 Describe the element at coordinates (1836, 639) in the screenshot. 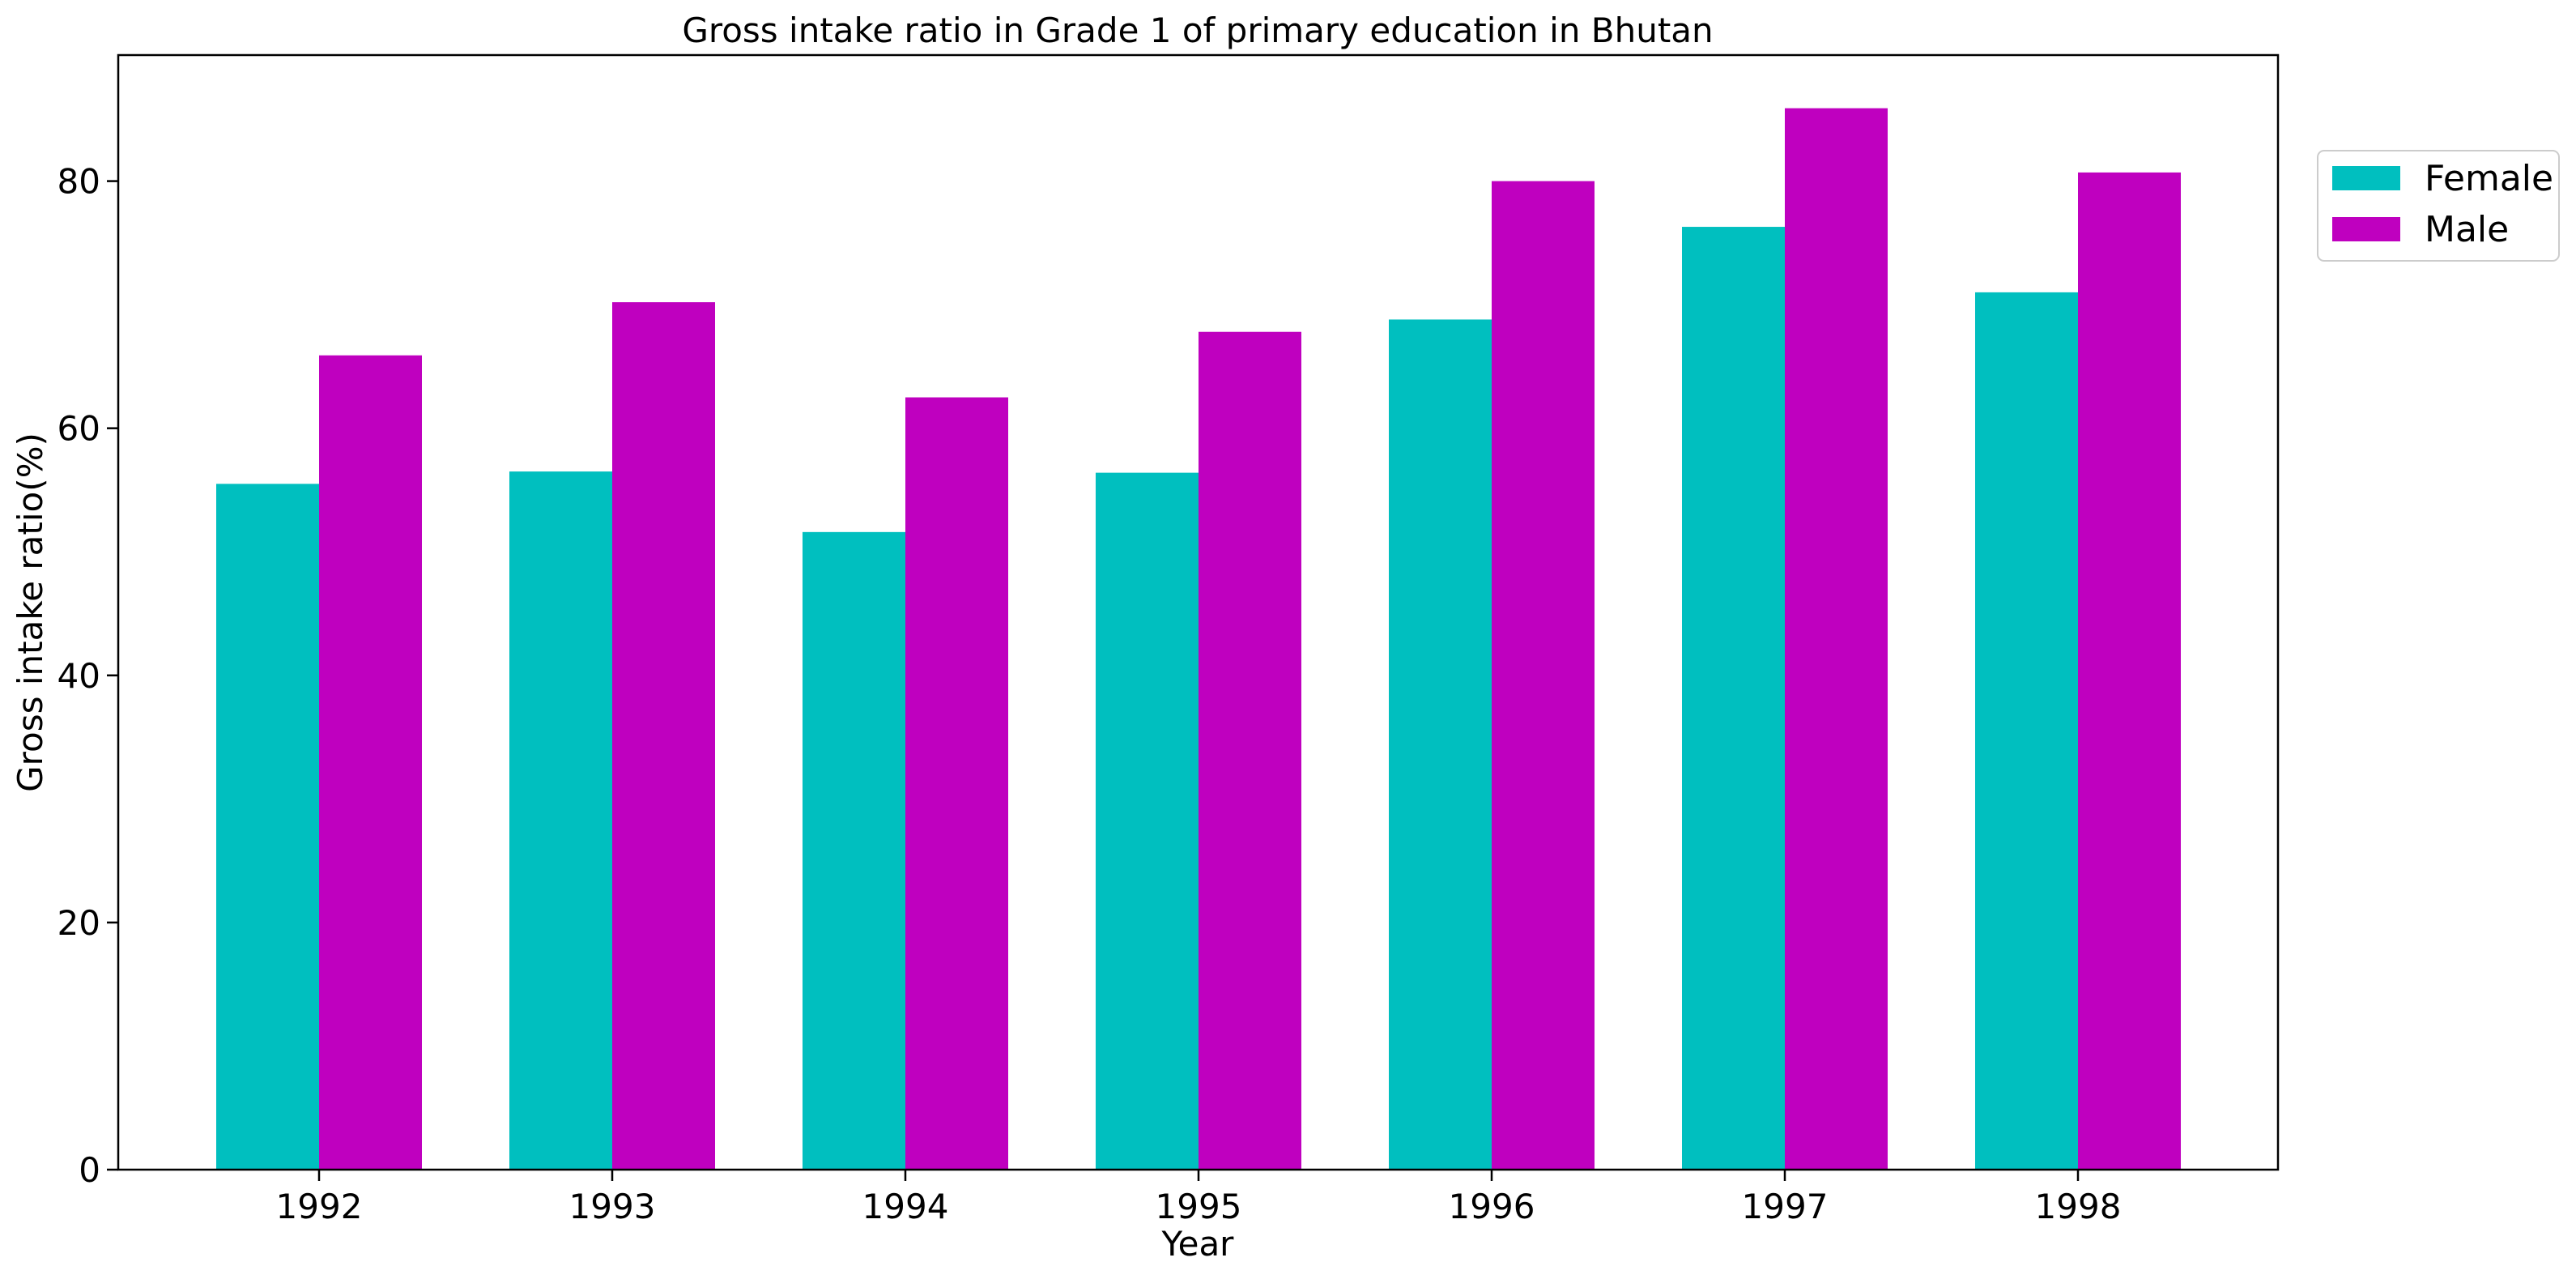

I see `bar-male-1997` at that location.